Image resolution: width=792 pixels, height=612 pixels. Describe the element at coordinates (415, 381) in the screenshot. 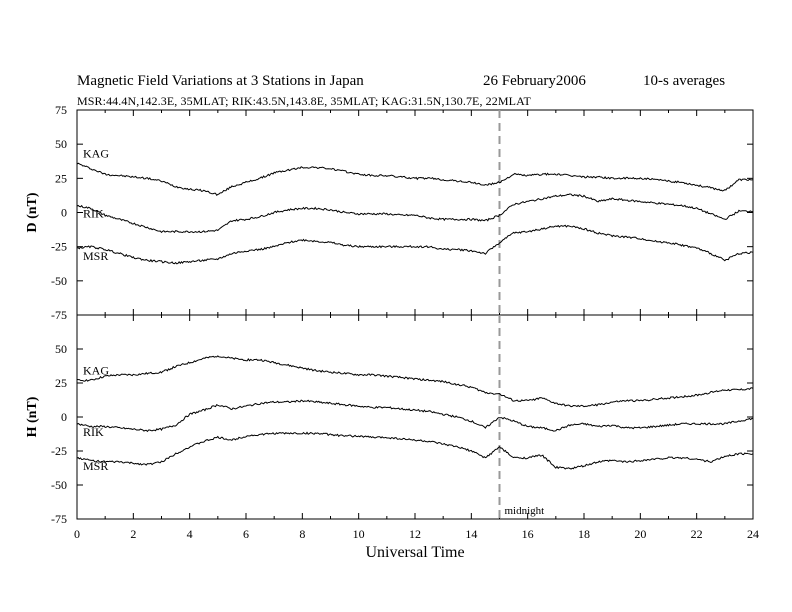

I see `series-line-kag-H` at that location.